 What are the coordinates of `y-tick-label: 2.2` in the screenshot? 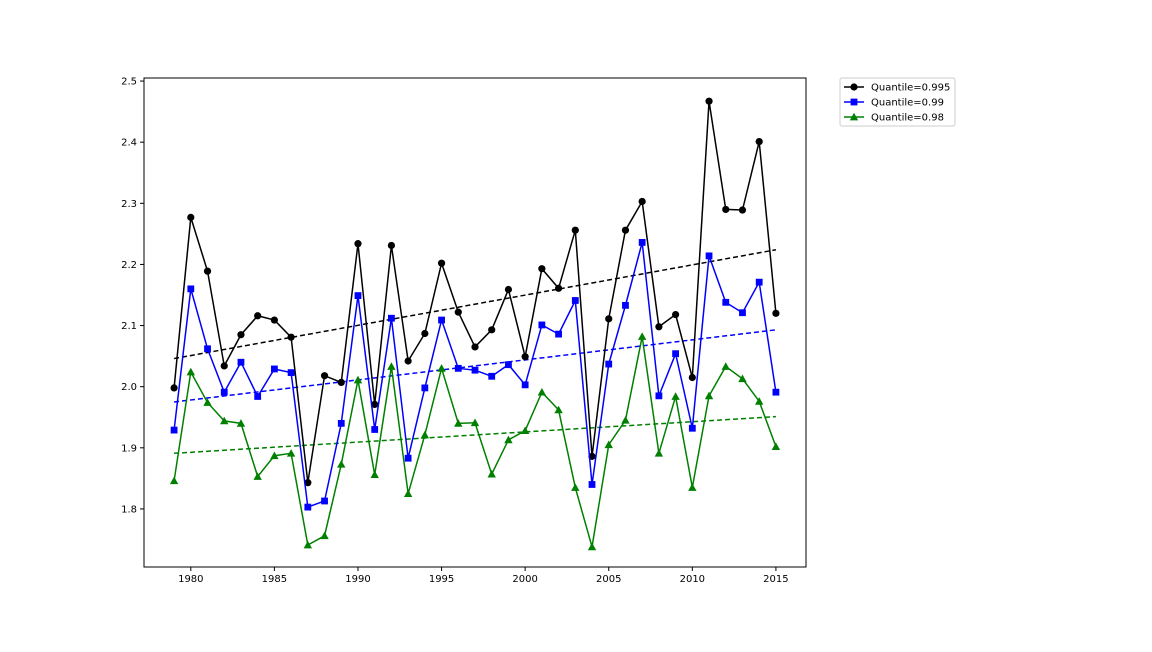 It's located at (129, 265).